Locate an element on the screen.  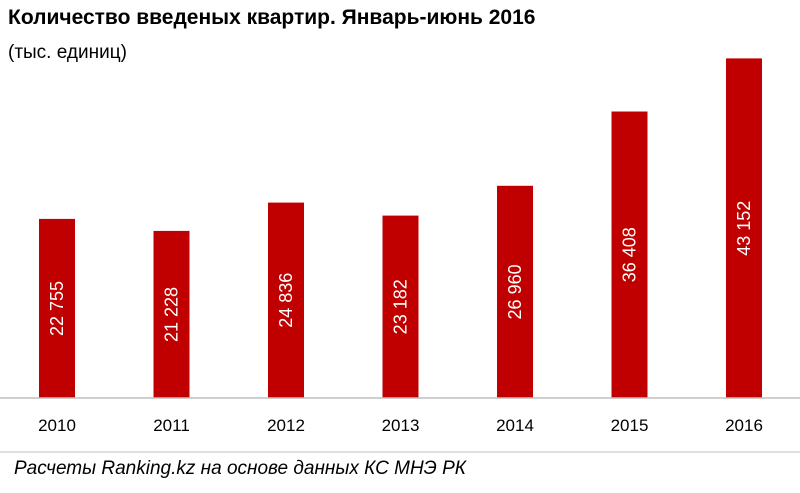
bar-value-label: 26 960 is located at coordinates (515, 291).